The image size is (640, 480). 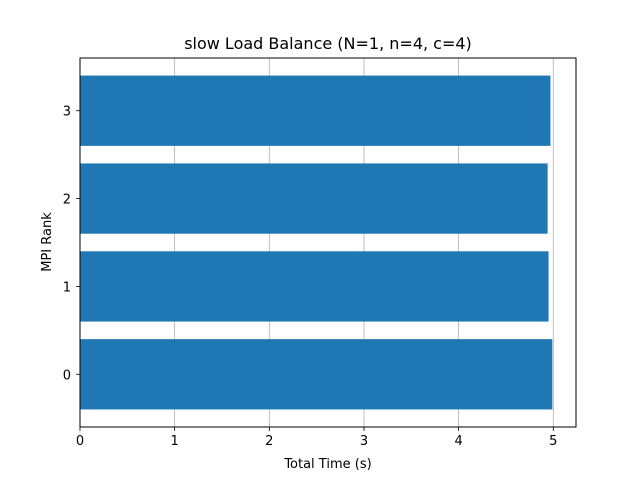 I want to click on y-axis-label: MPI Rank, so click(x=47, y=242).